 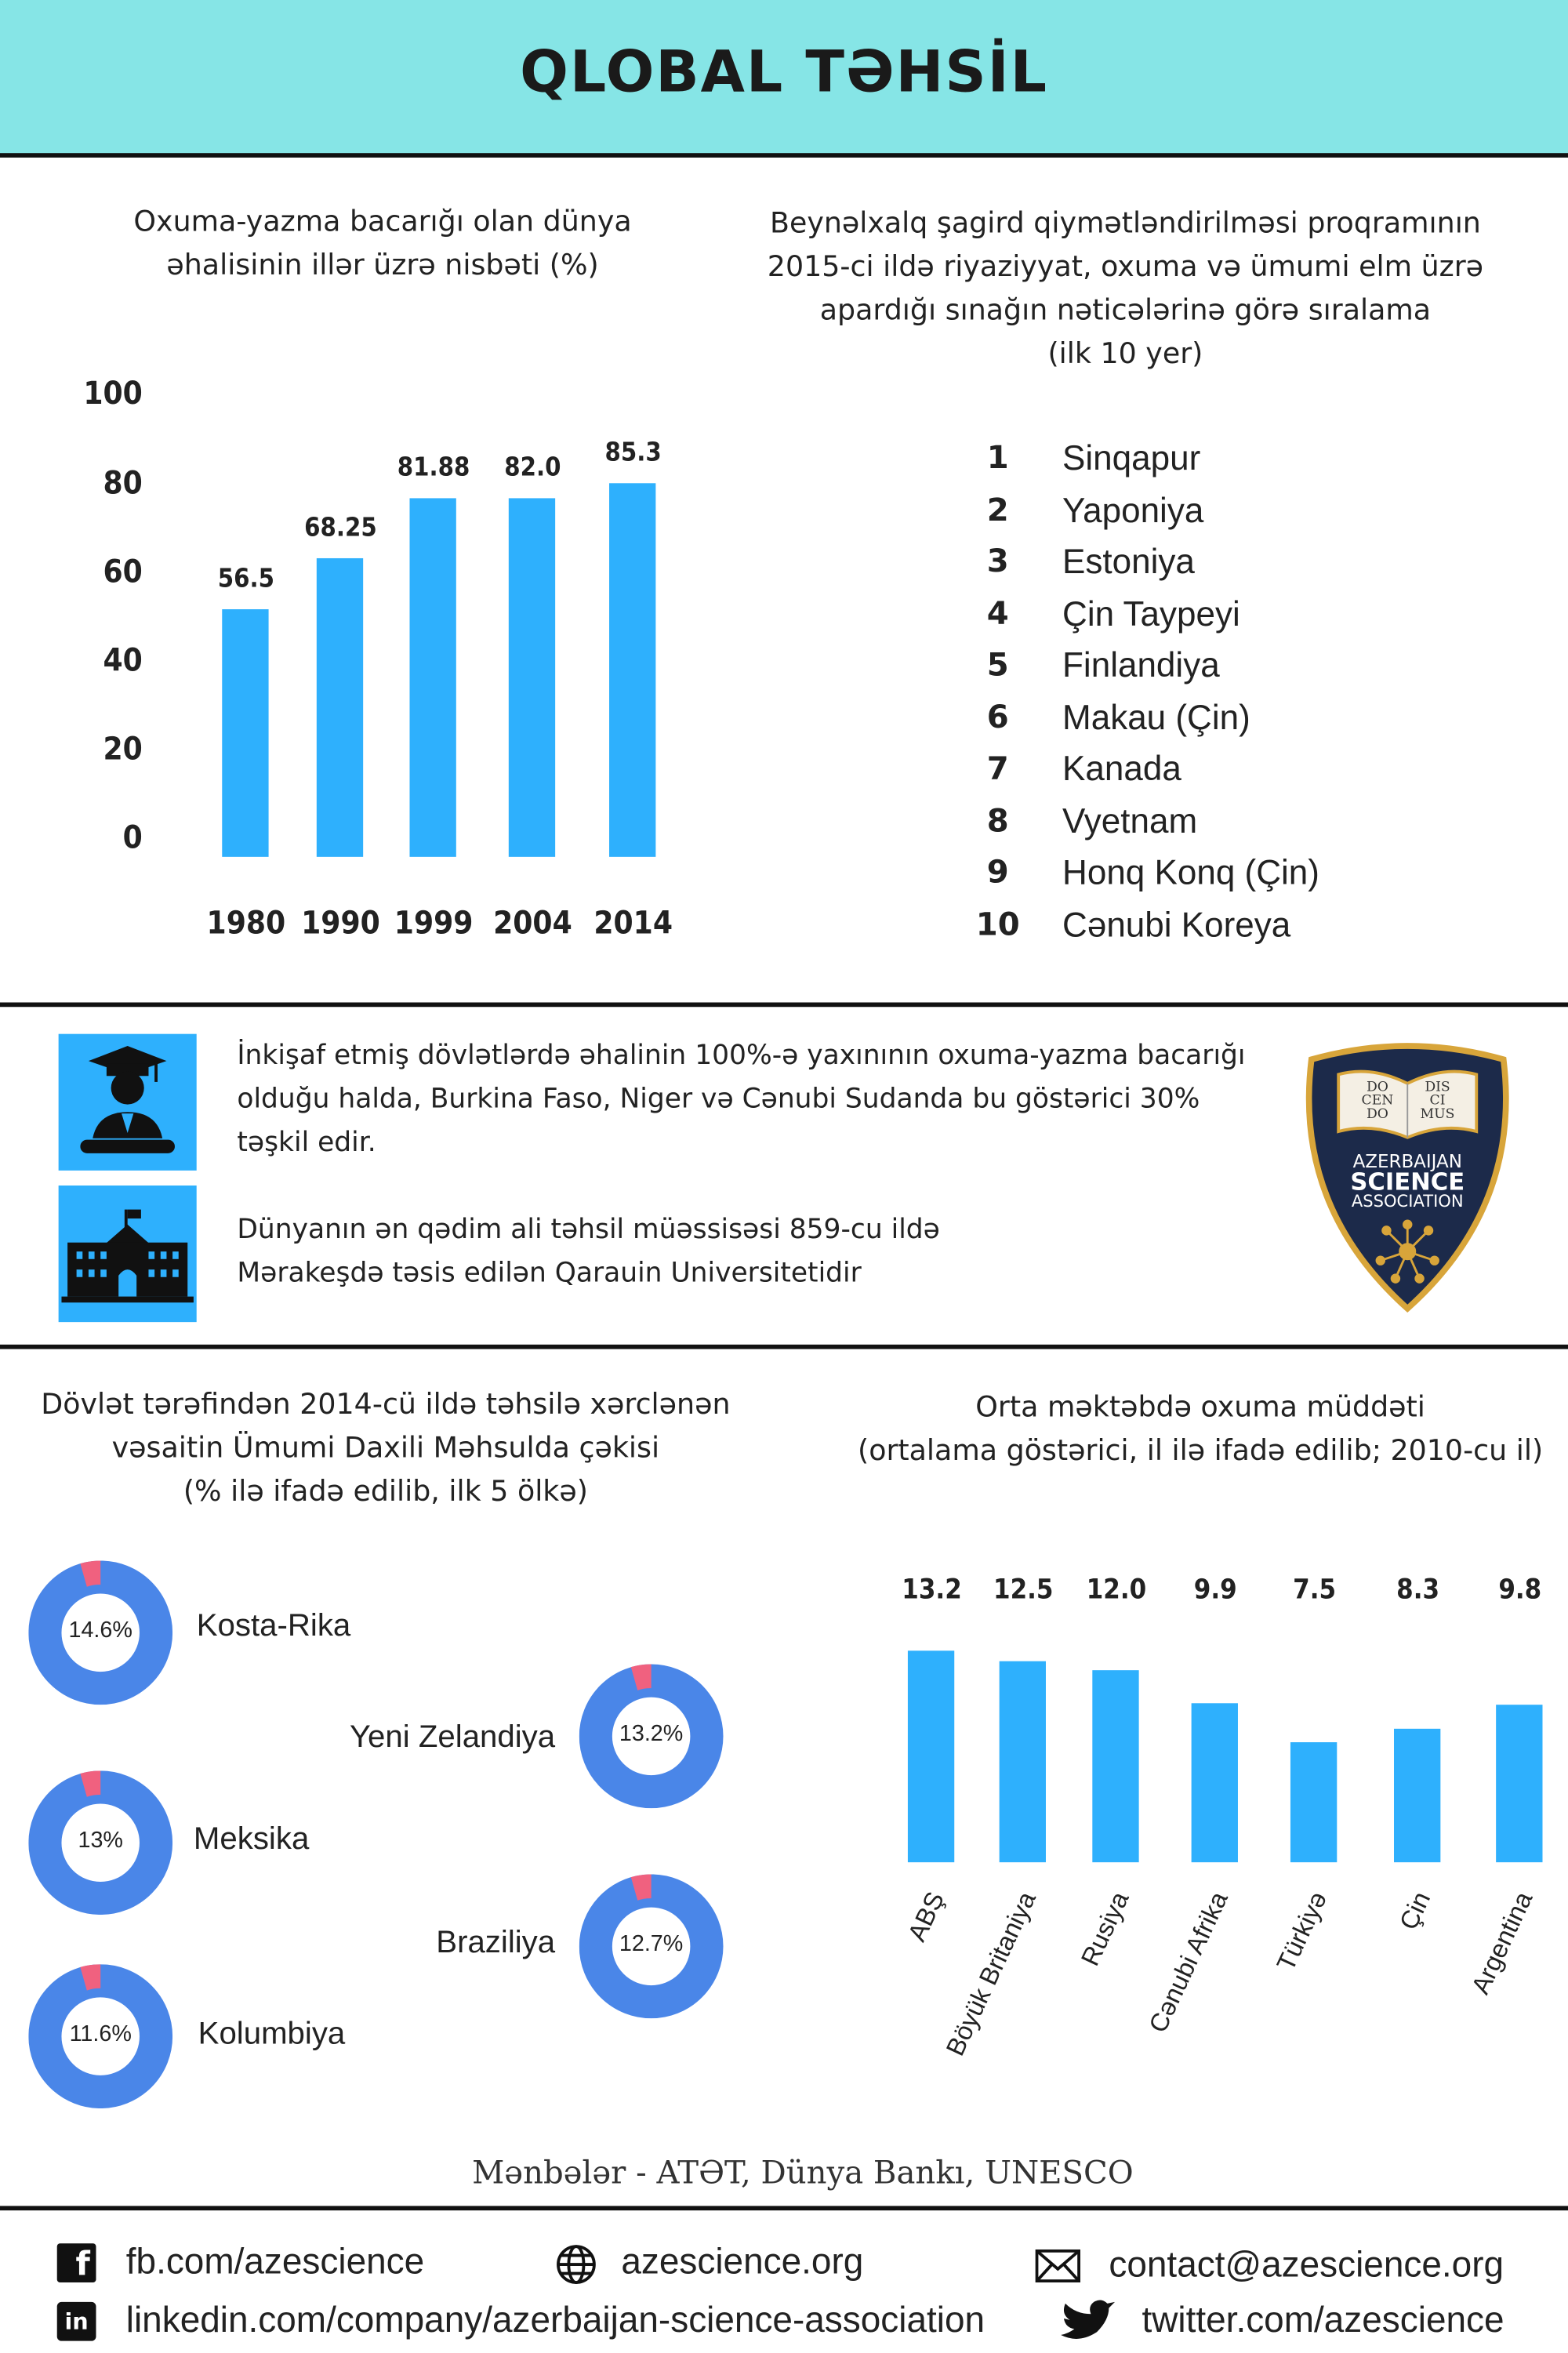 I want to click on bar-Çin, so click(x=1417, y=1796).